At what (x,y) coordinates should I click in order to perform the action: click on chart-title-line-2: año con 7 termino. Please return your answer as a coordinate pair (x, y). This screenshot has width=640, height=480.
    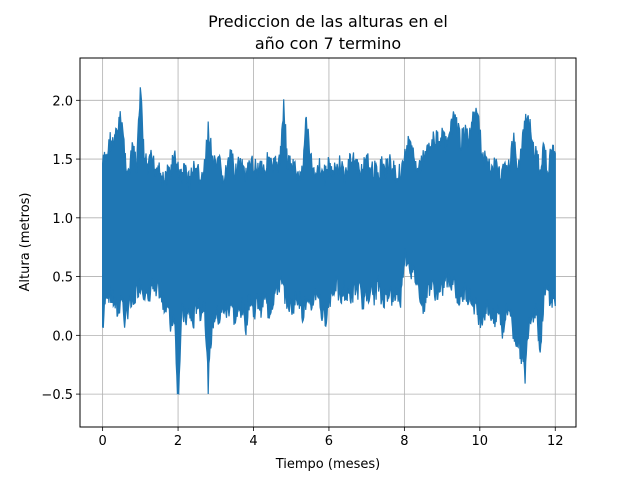
    Looking at the image, I should click on (328, 43).